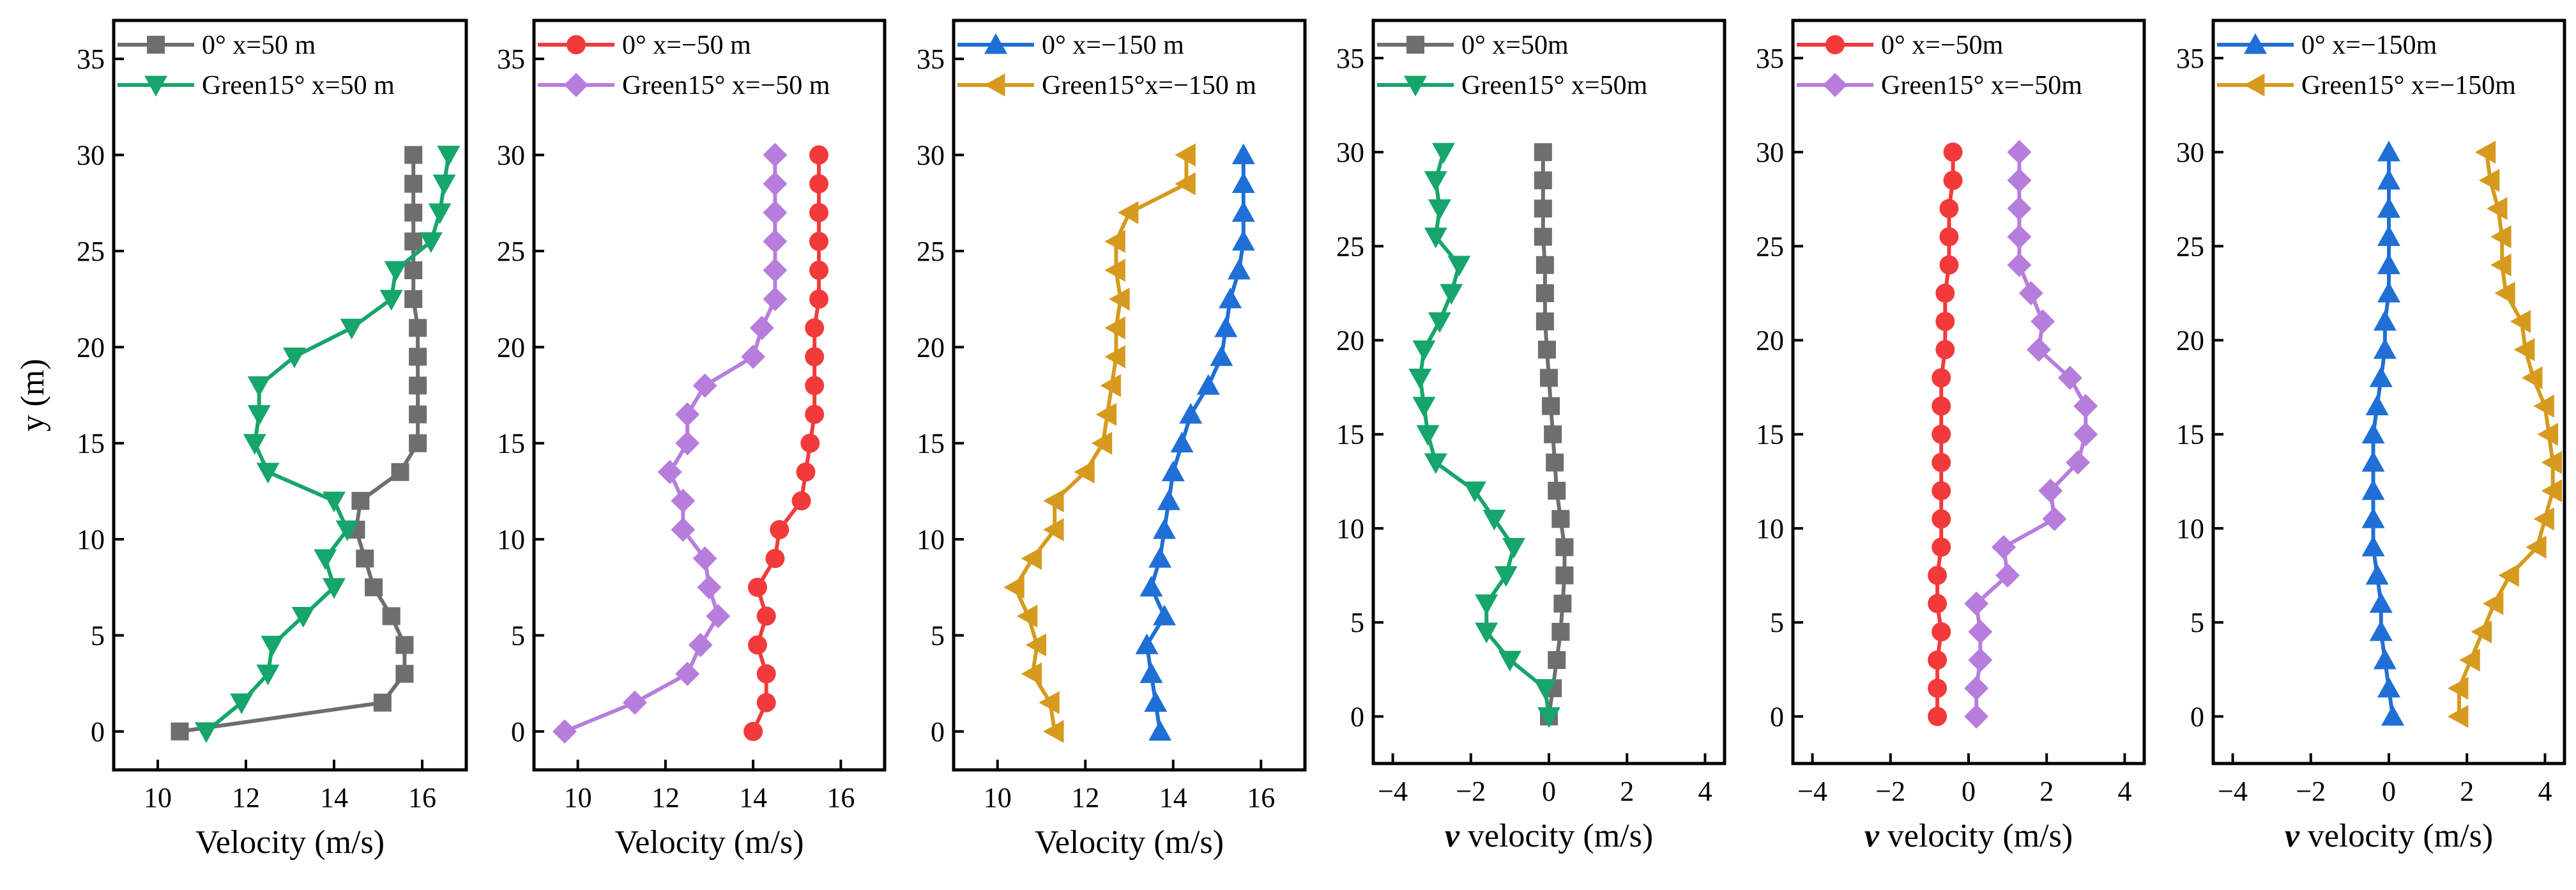  Describe the element at coordinates (298, 85) in the screenshot. I see `legend-entry: Green15° x=50 m` at that location.